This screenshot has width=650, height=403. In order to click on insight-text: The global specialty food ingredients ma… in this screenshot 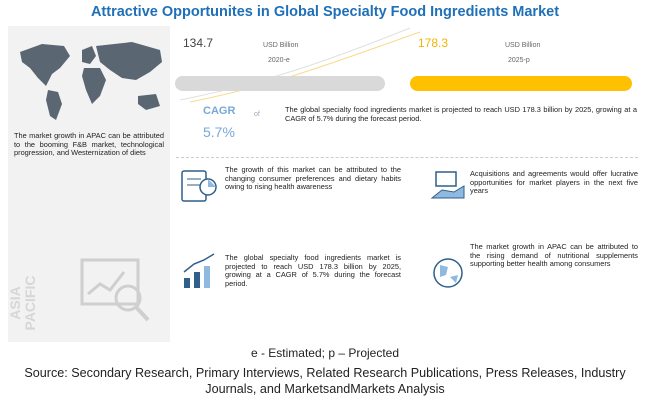, I will do `click(313, 270)`.